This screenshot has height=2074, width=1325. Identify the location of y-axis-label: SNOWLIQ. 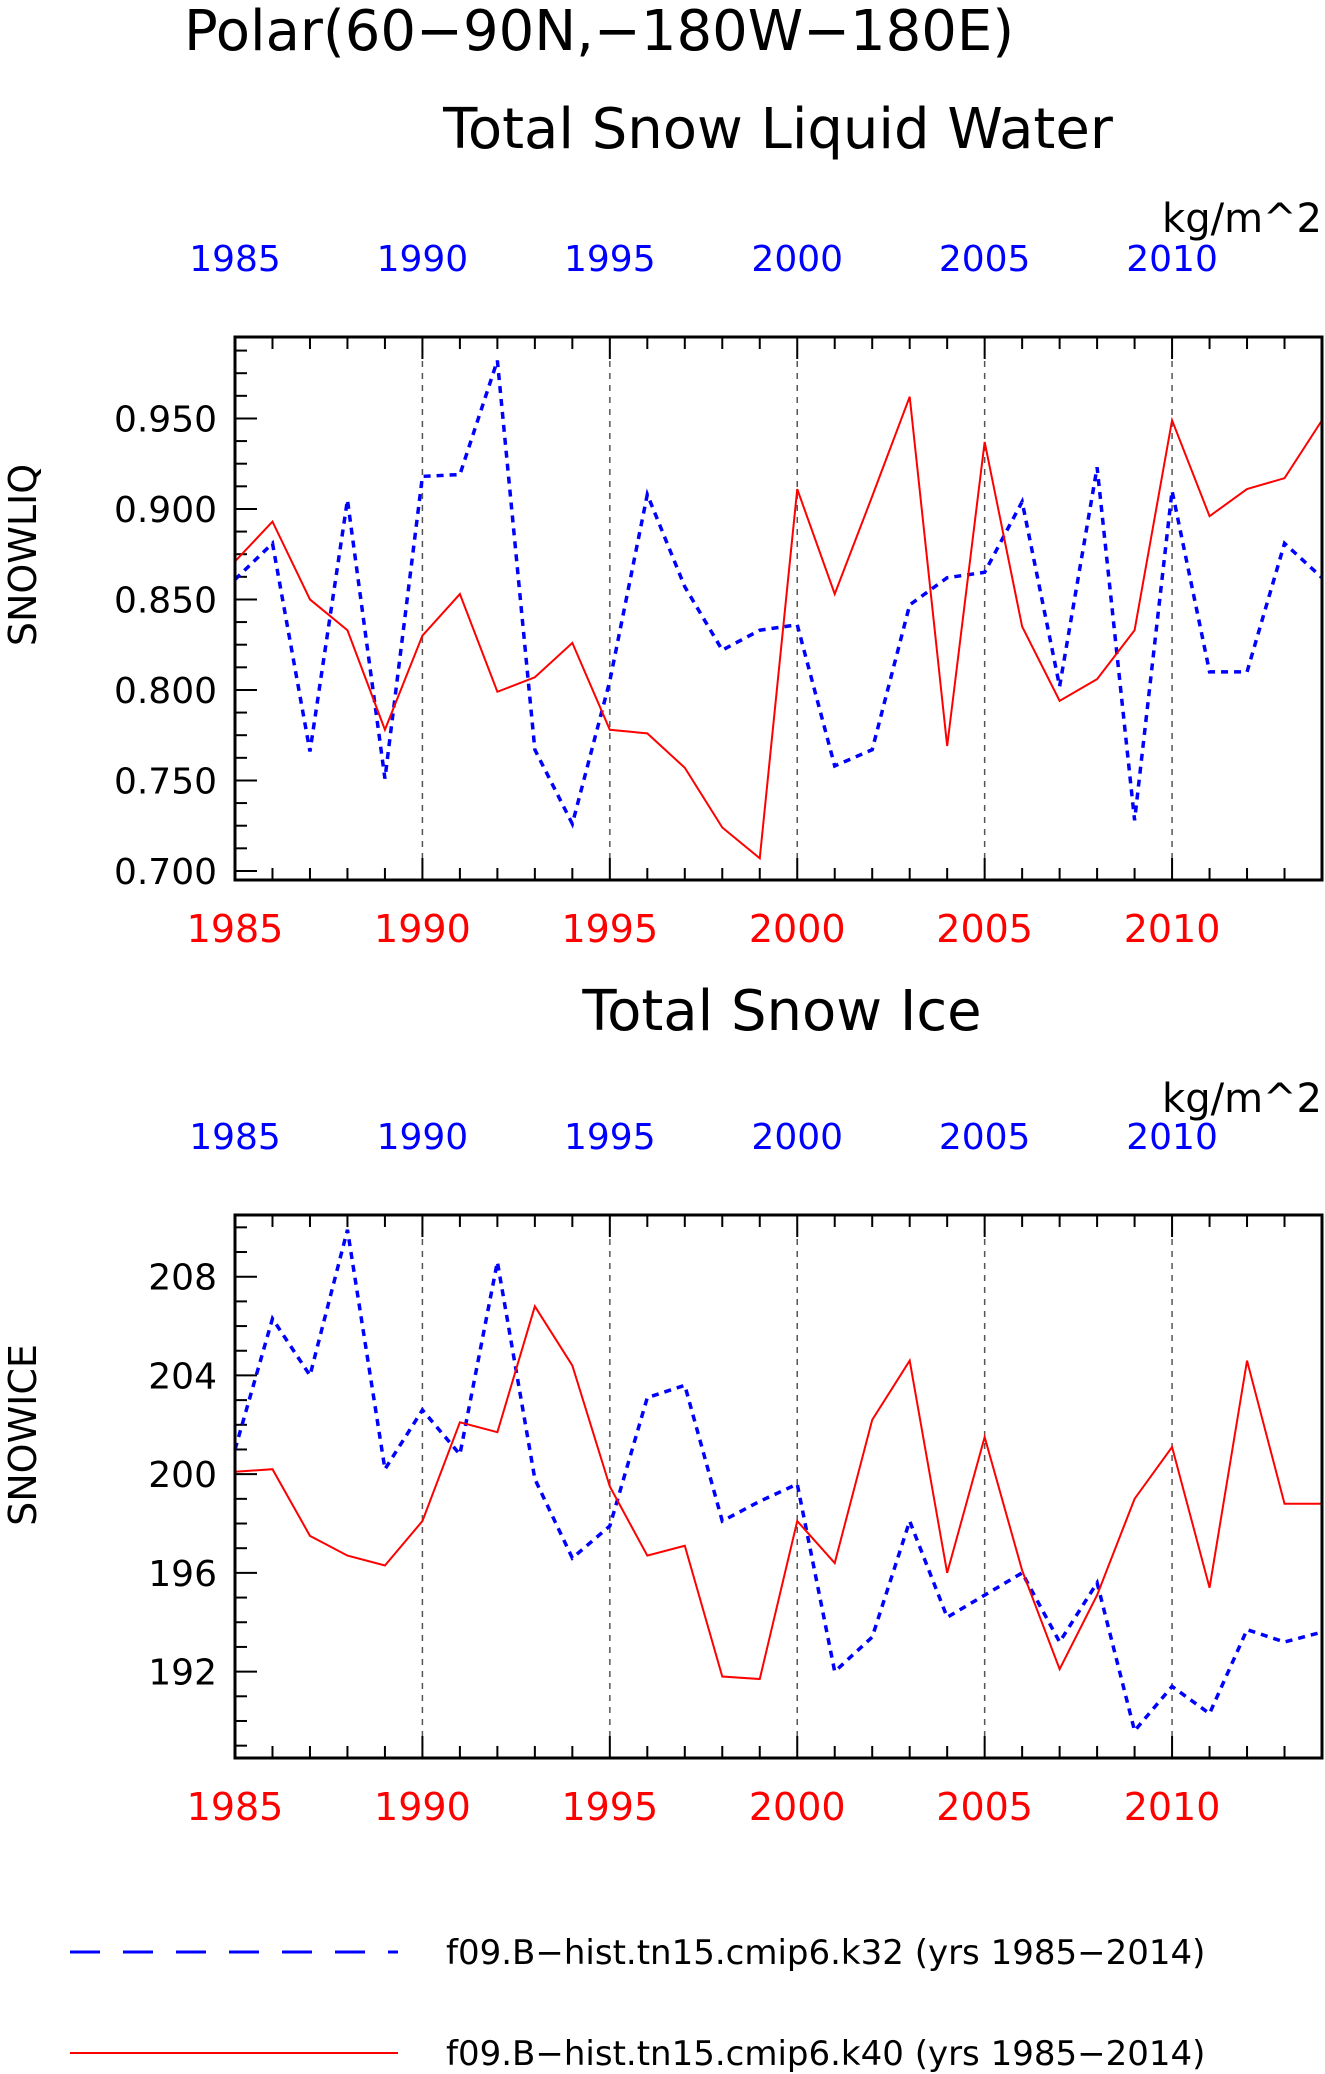
(23, 555).